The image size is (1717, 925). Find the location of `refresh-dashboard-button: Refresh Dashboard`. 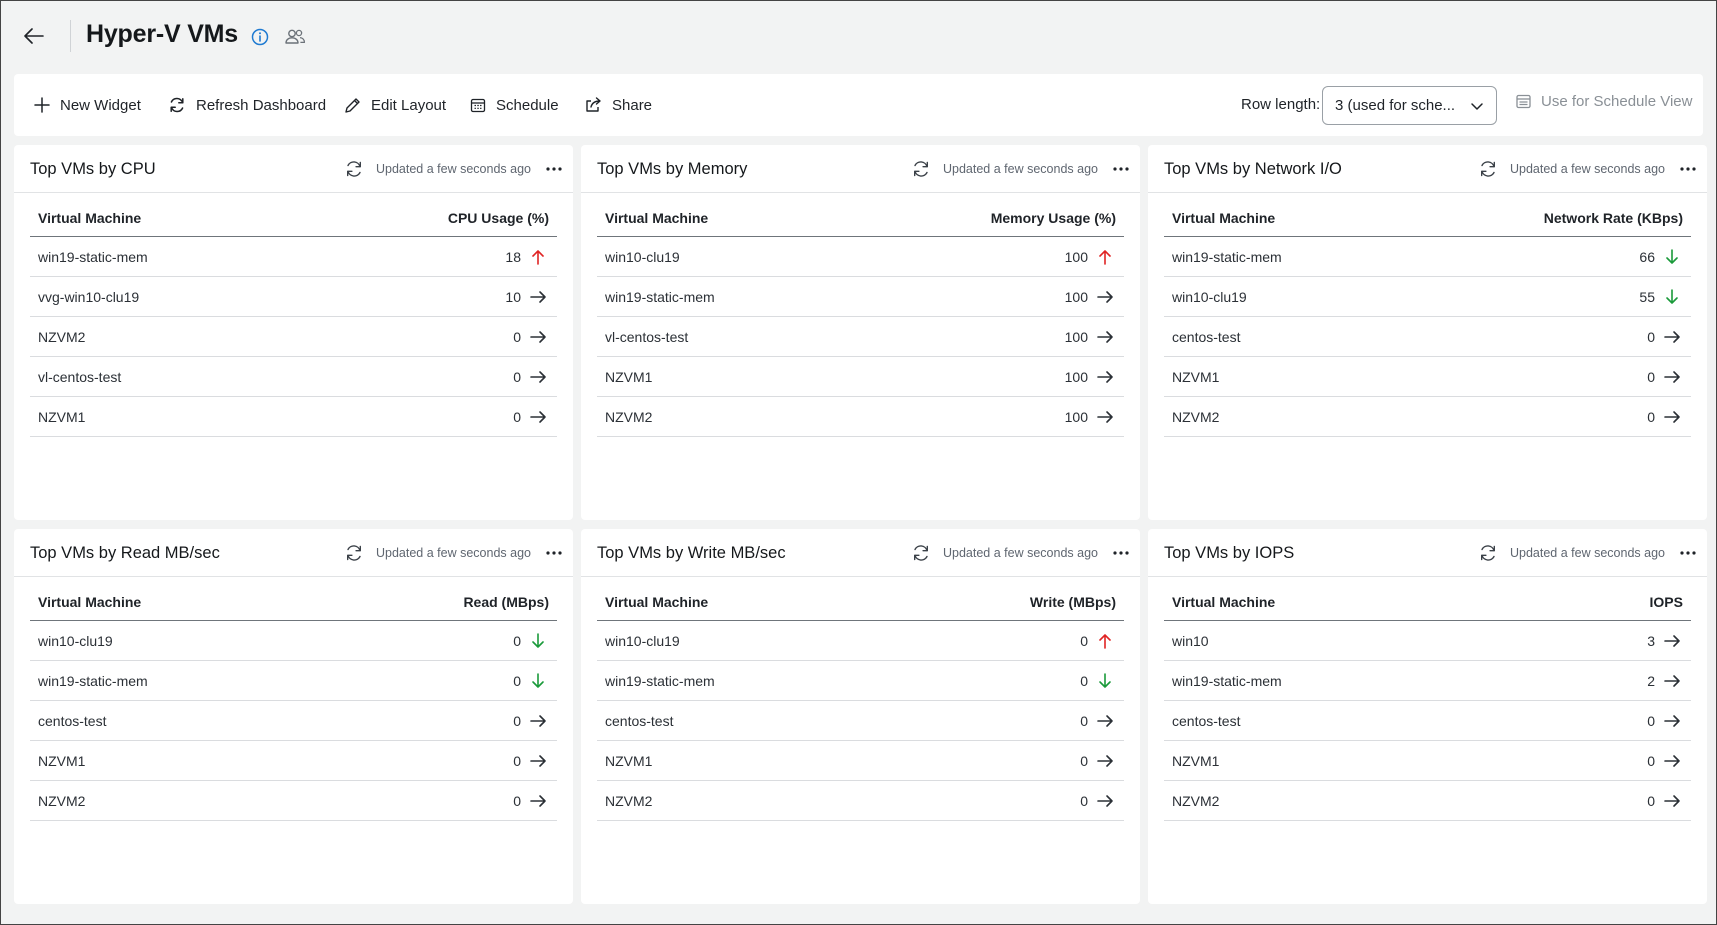

refresh-dashboard-button: Refresh Dashboard is located at coordinates (247, 105).